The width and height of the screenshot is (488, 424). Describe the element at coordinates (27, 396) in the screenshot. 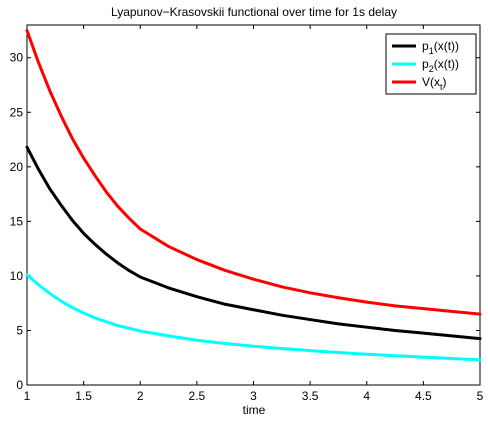

I see `x-tick-label: 1` at that location.